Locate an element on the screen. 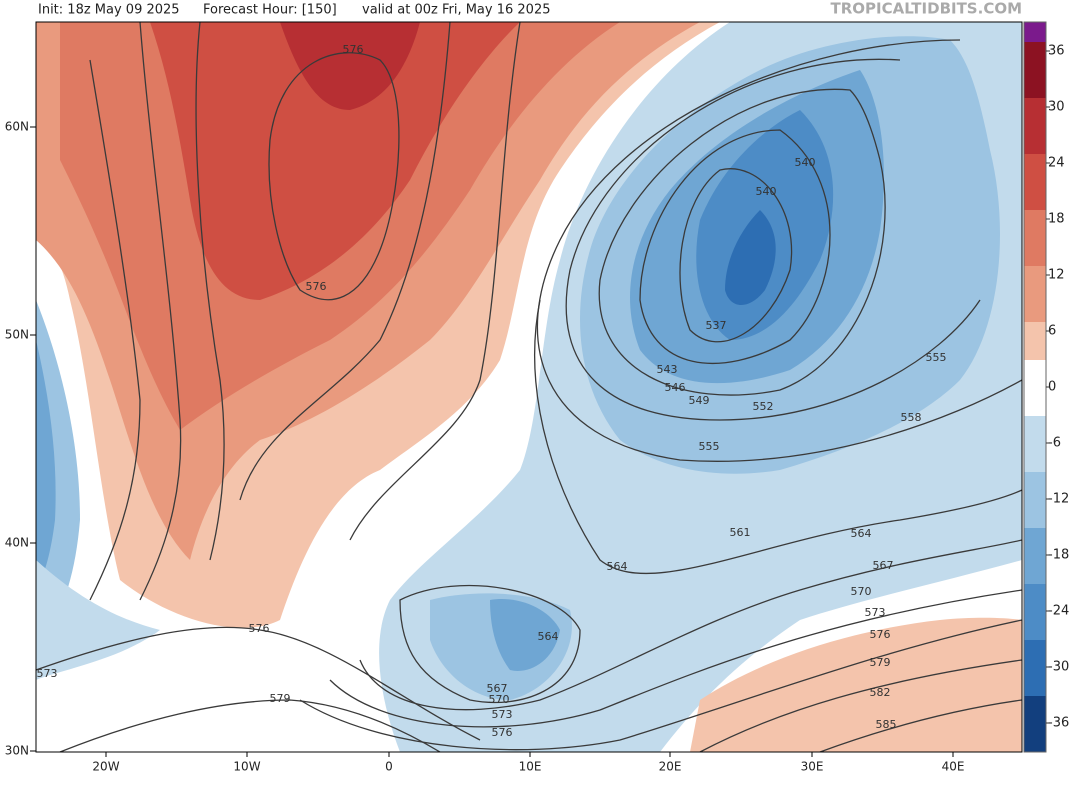 The height and width of the screenshot is (791, 1080). colorbar-label: -18 is located at coordinates (1058, 555).